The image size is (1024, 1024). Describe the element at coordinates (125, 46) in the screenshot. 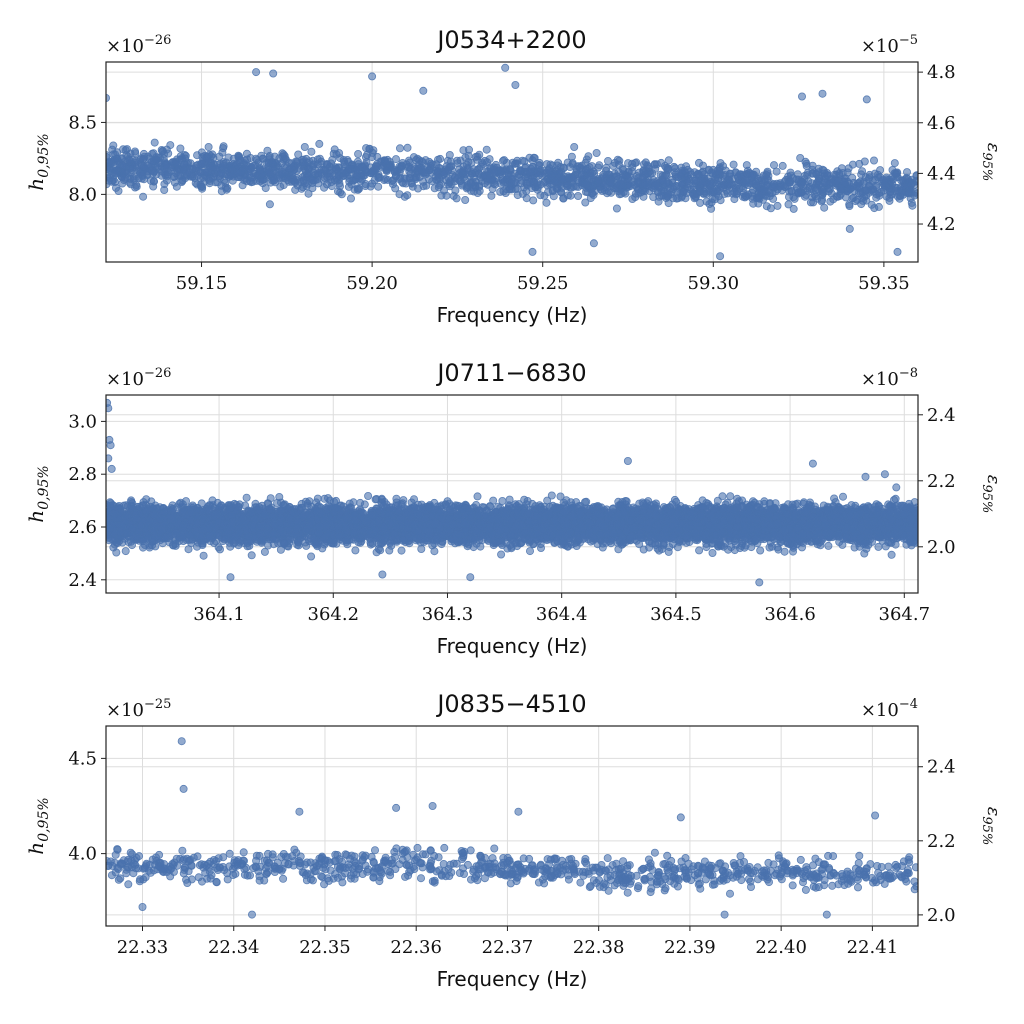

I see `y-multiplier-left-base: ×10` at that location.